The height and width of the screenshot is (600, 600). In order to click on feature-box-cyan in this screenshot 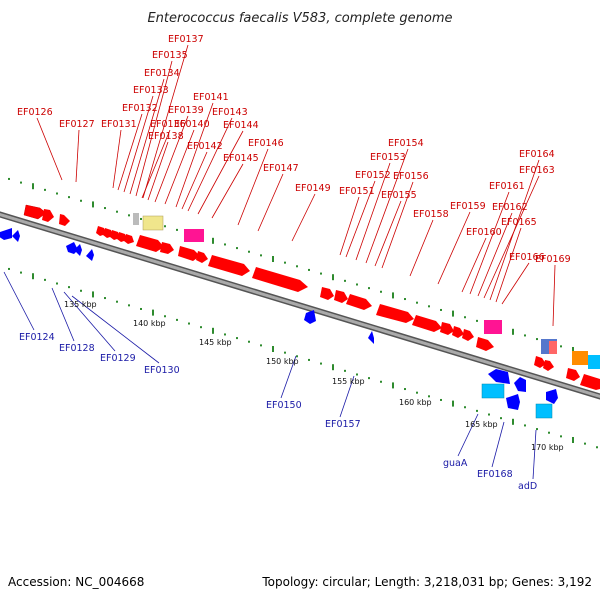, I will do `click(594, 362)`.